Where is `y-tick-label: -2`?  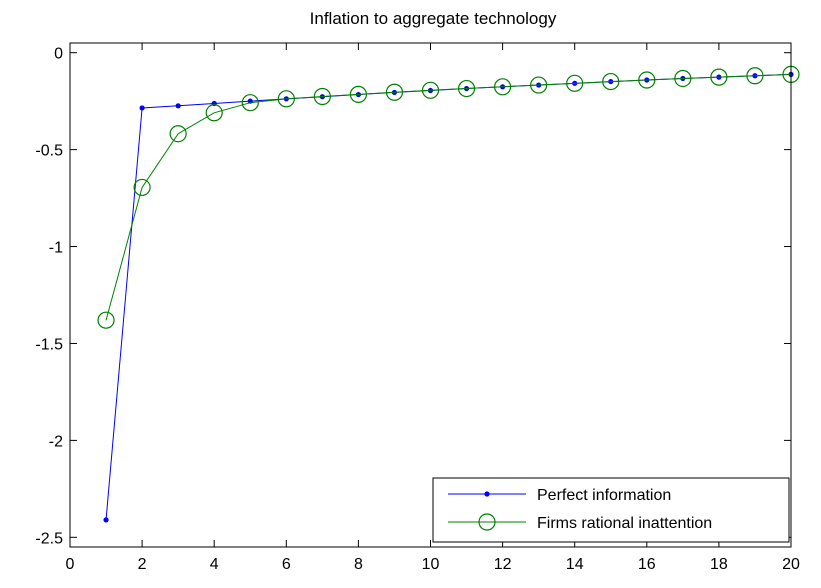
y-tick-label: -2 is located at coordinates (56, 441).